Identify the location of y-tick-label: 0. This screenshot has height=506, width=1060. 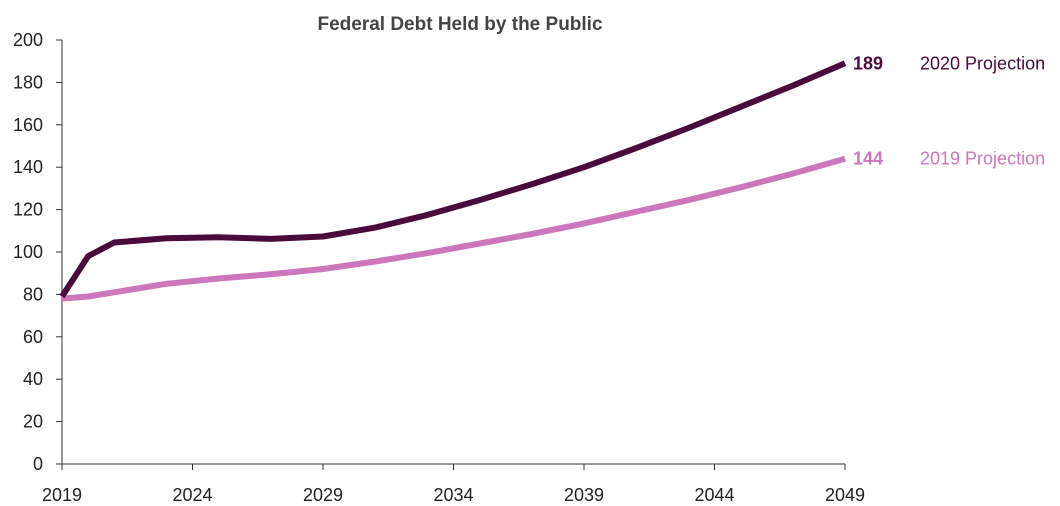
(38, 464).